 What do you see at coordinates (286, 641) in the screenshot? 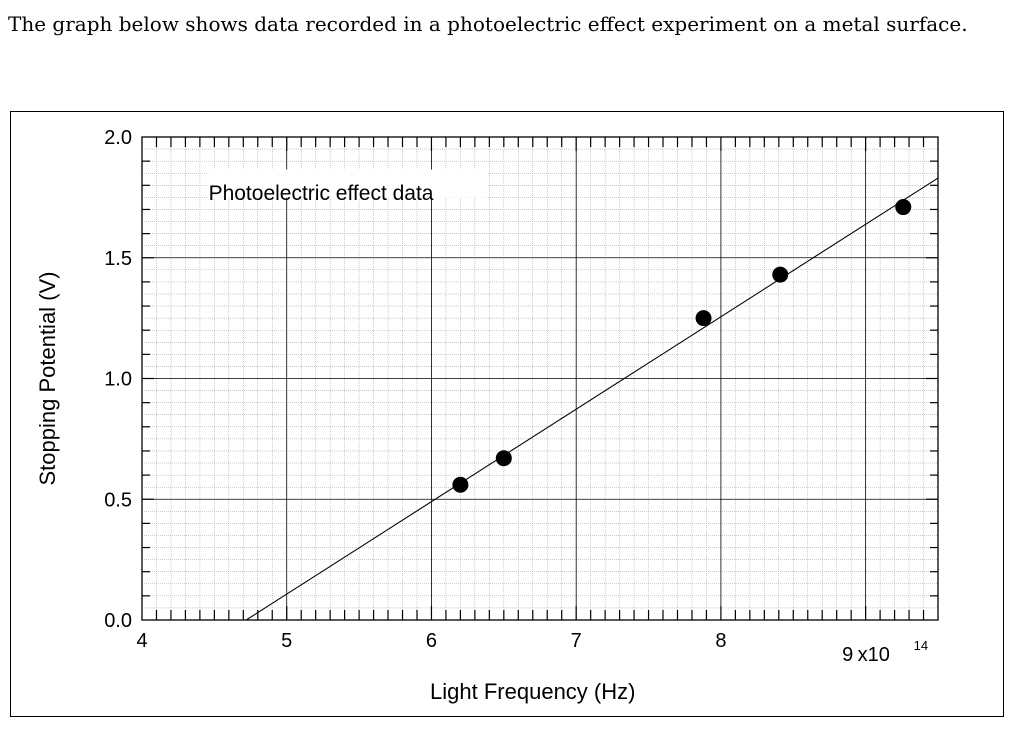
I see `x-tick-label: 5` at bounding box center [286, 641].